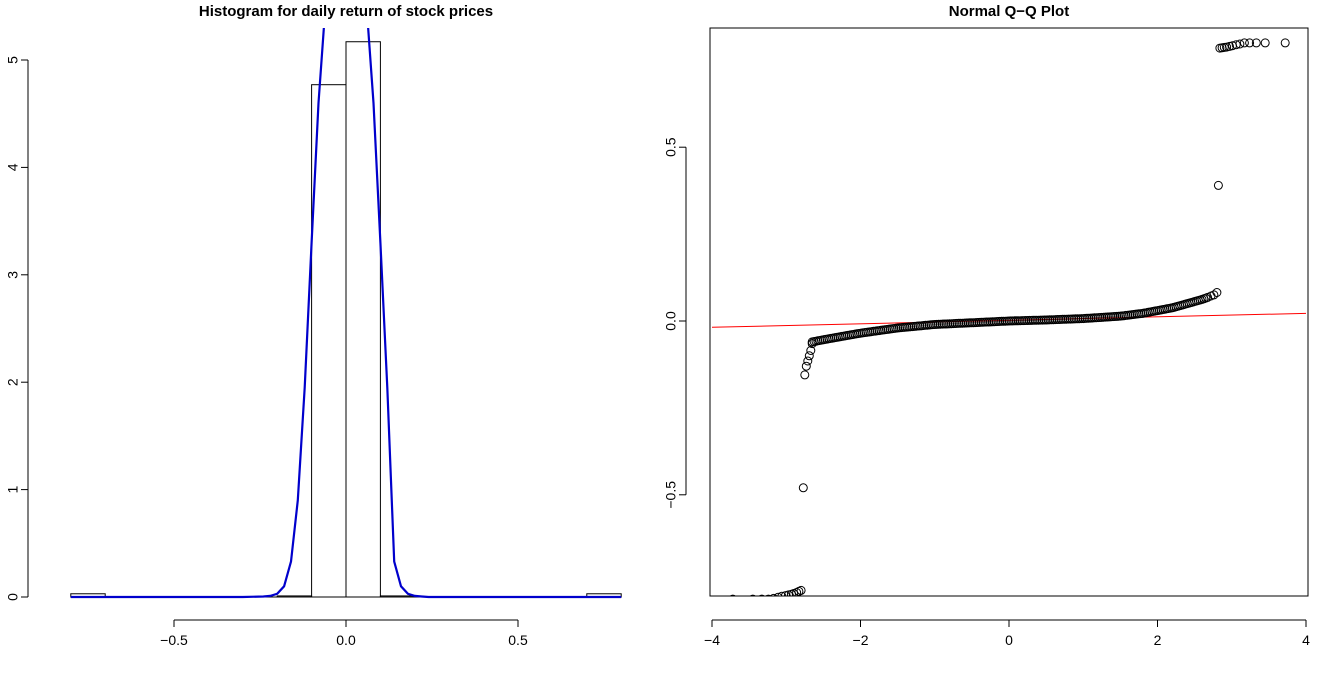  I want to click on qq-y-tick-label: 0.5, so click(671, 147).